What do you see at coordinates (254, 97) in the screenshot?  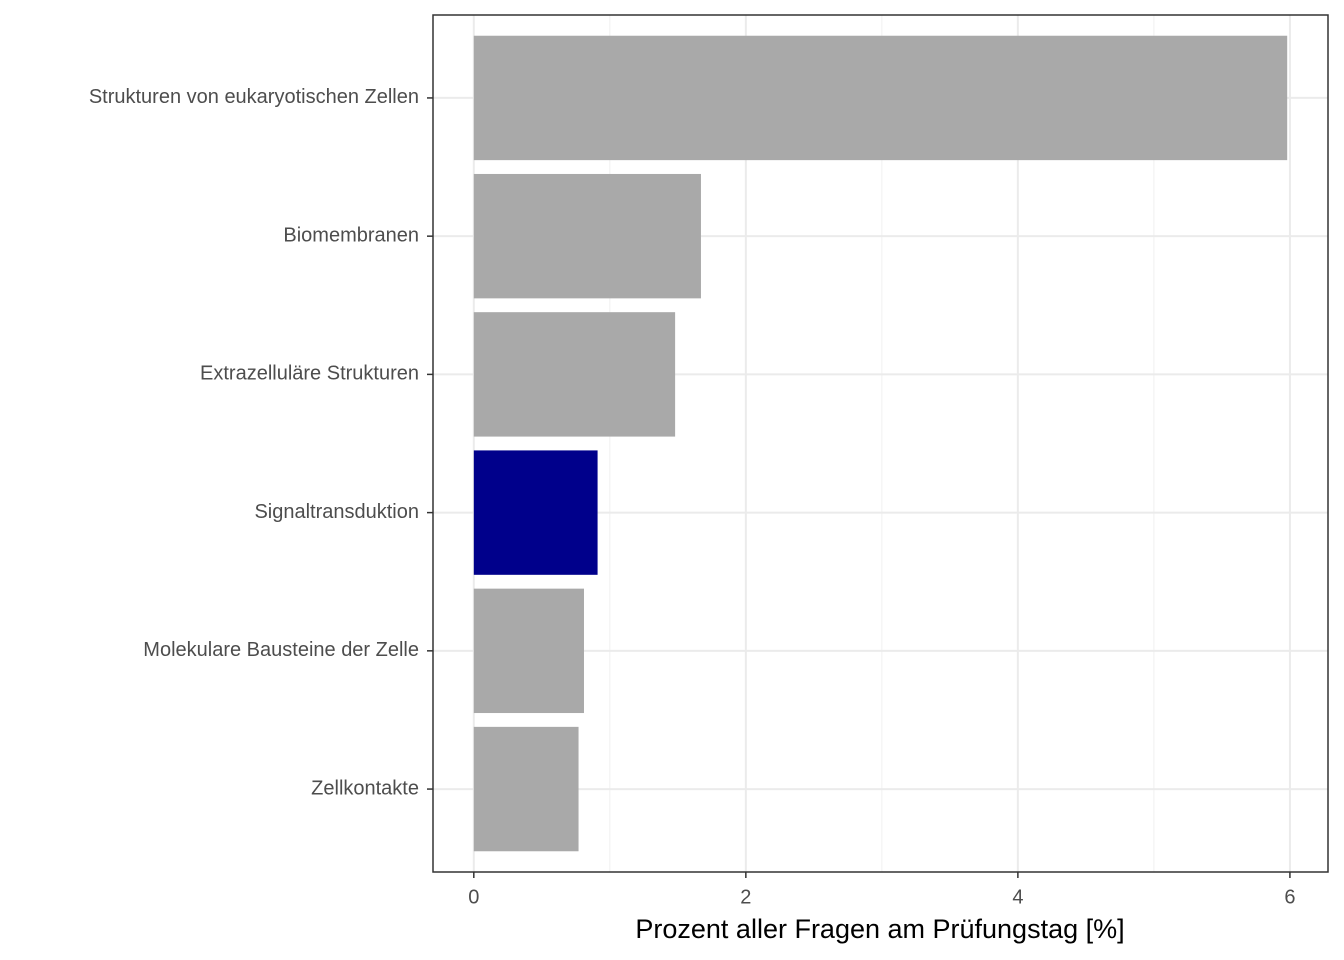 I see `y-tick-label: Strukturen von eukaryotischen Zellen` at bounding box center [254, 97].